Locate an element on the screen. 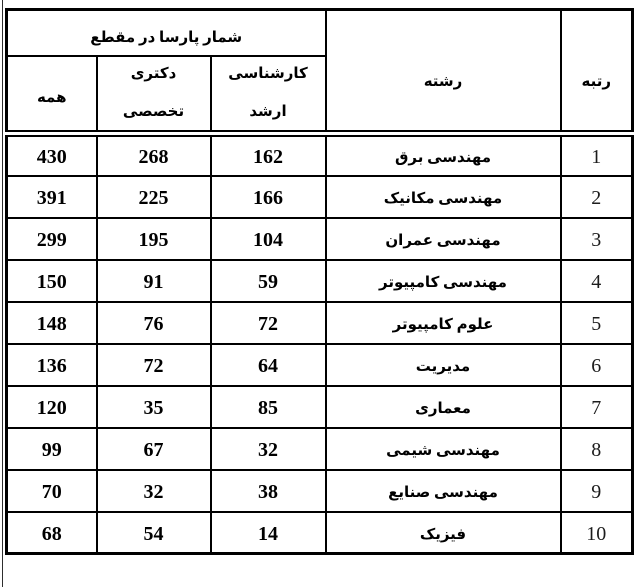  total-cell: 299 is located at coordinates (51, 238).